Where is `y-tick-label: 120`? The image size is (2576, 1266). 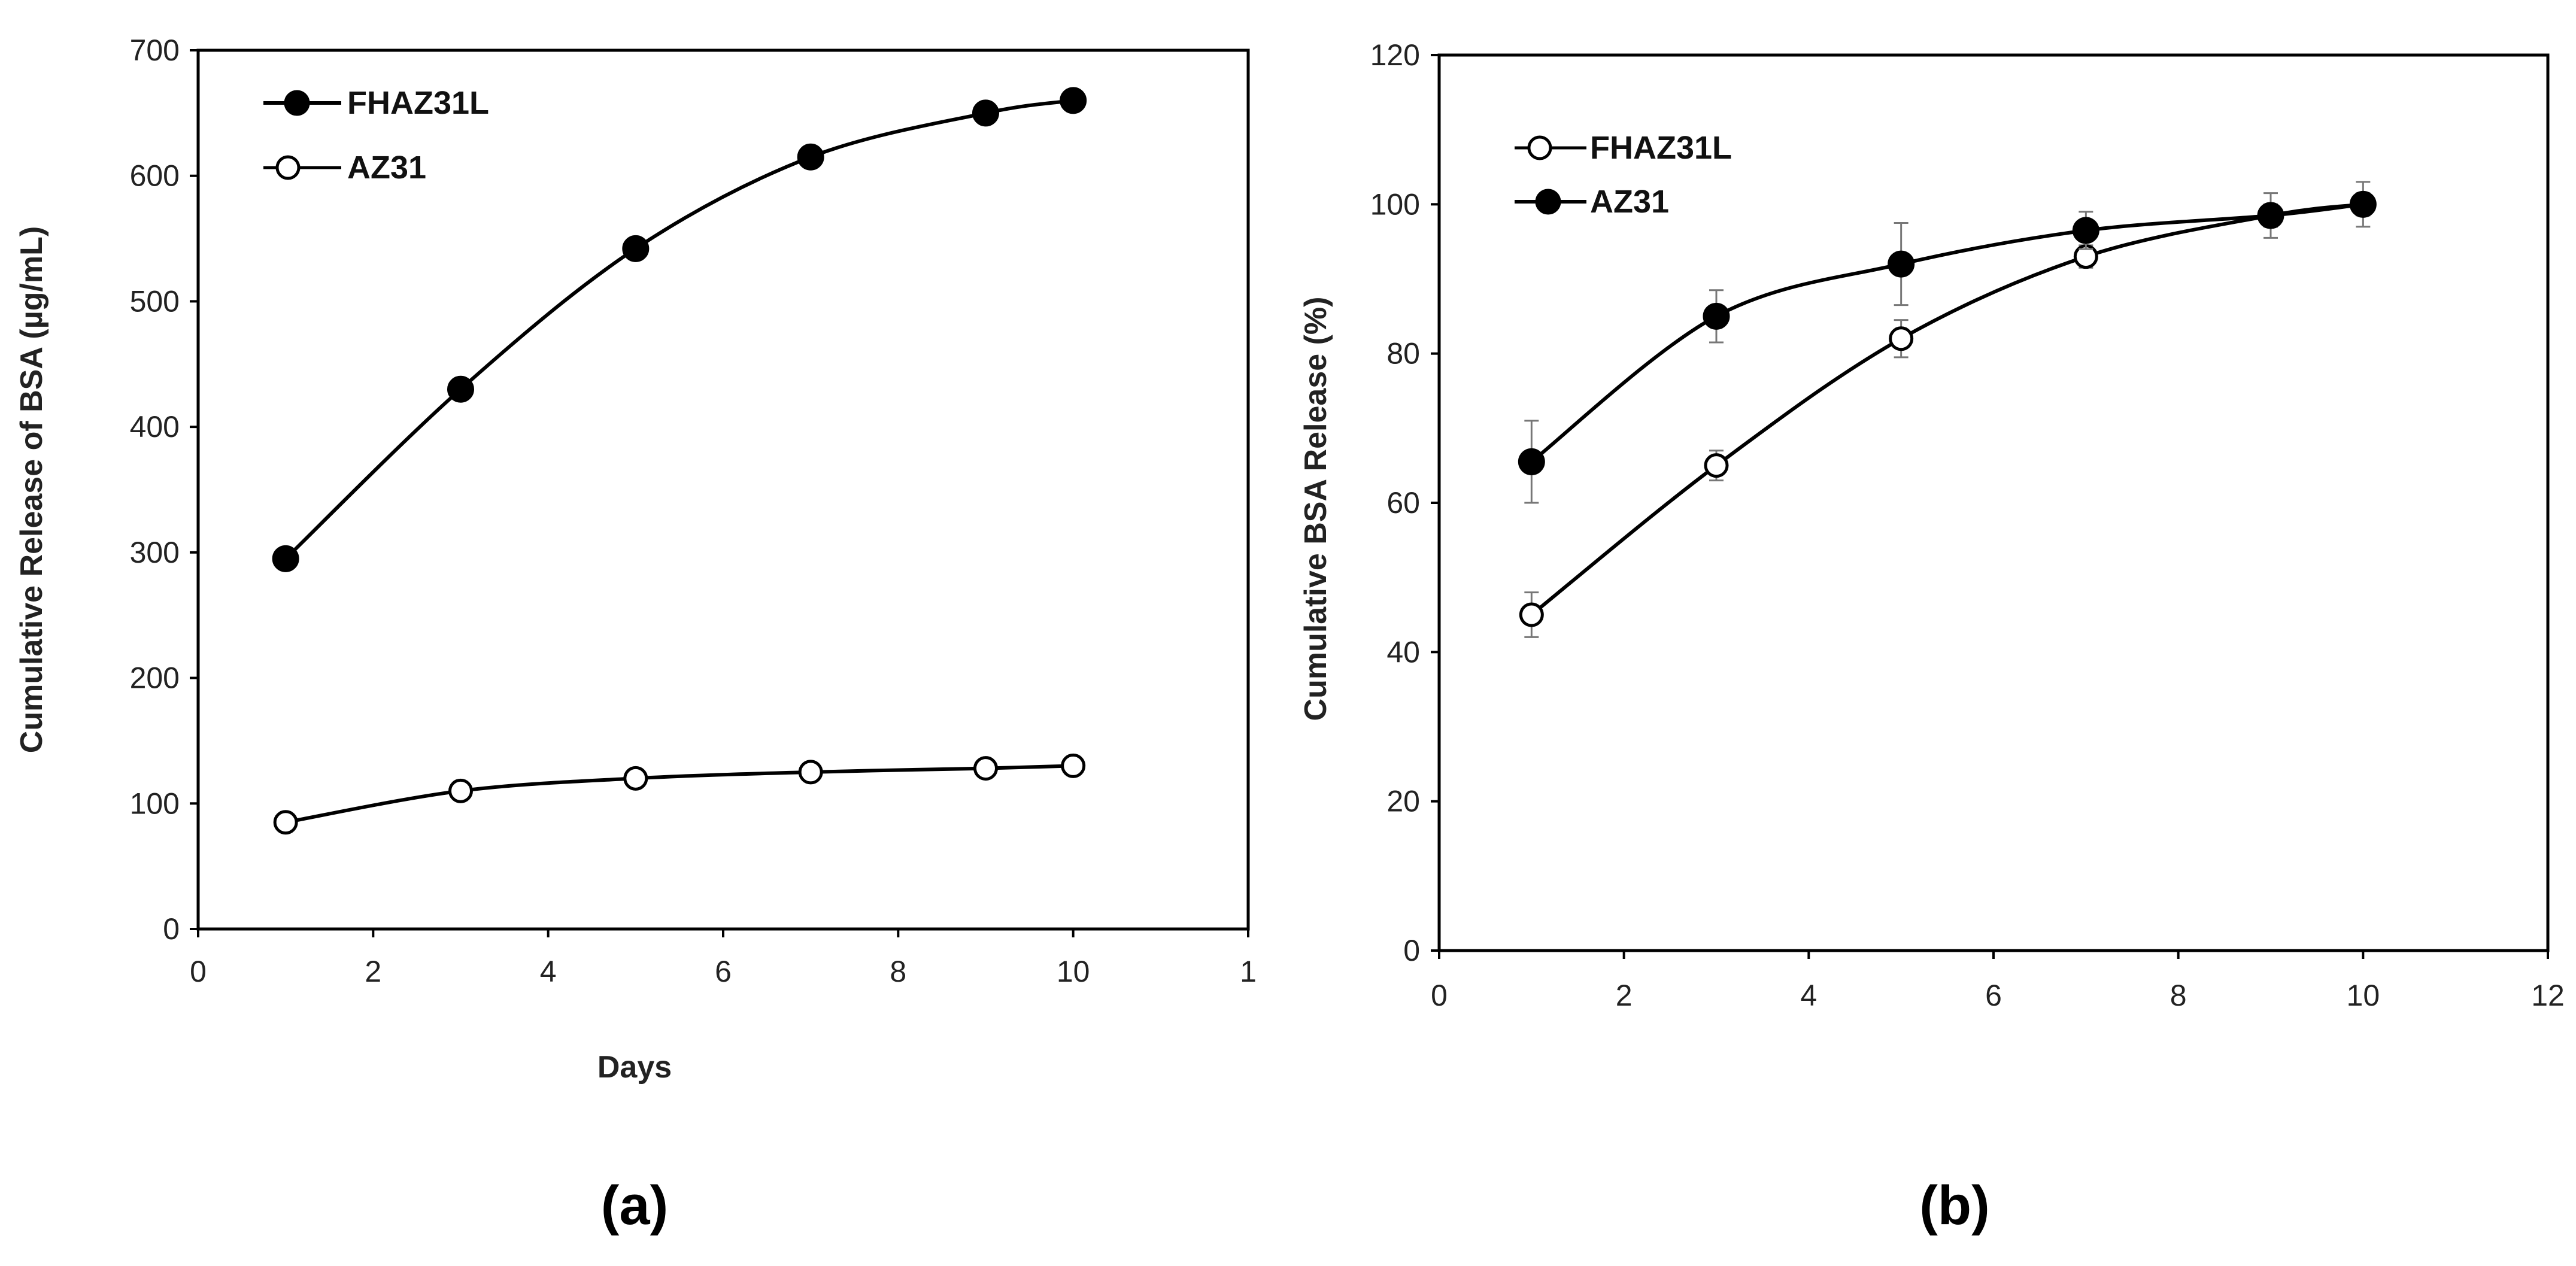 y-tick-label: 120 is located at coordinates (1395, 55).